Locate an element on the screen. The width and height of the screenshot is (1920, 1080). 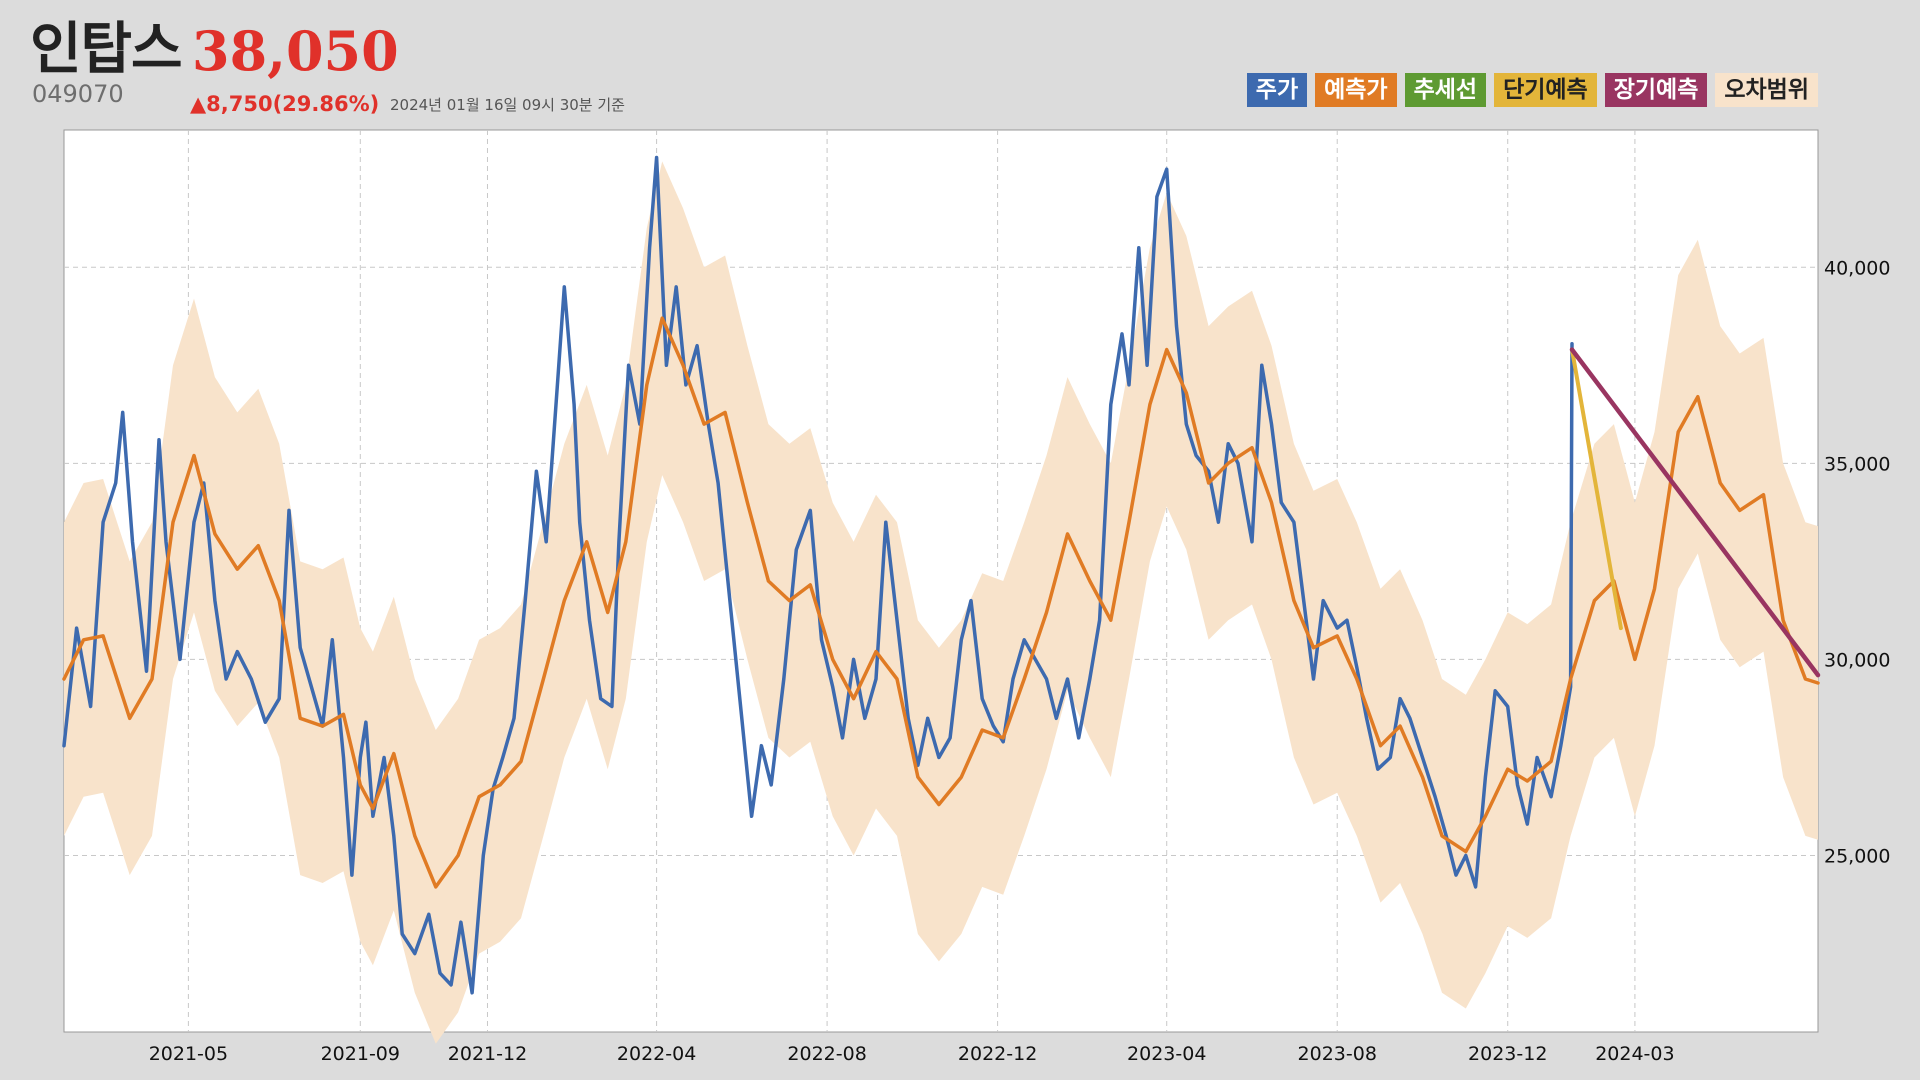
long-term-forecast-line is located at coordinates (1695, 512).